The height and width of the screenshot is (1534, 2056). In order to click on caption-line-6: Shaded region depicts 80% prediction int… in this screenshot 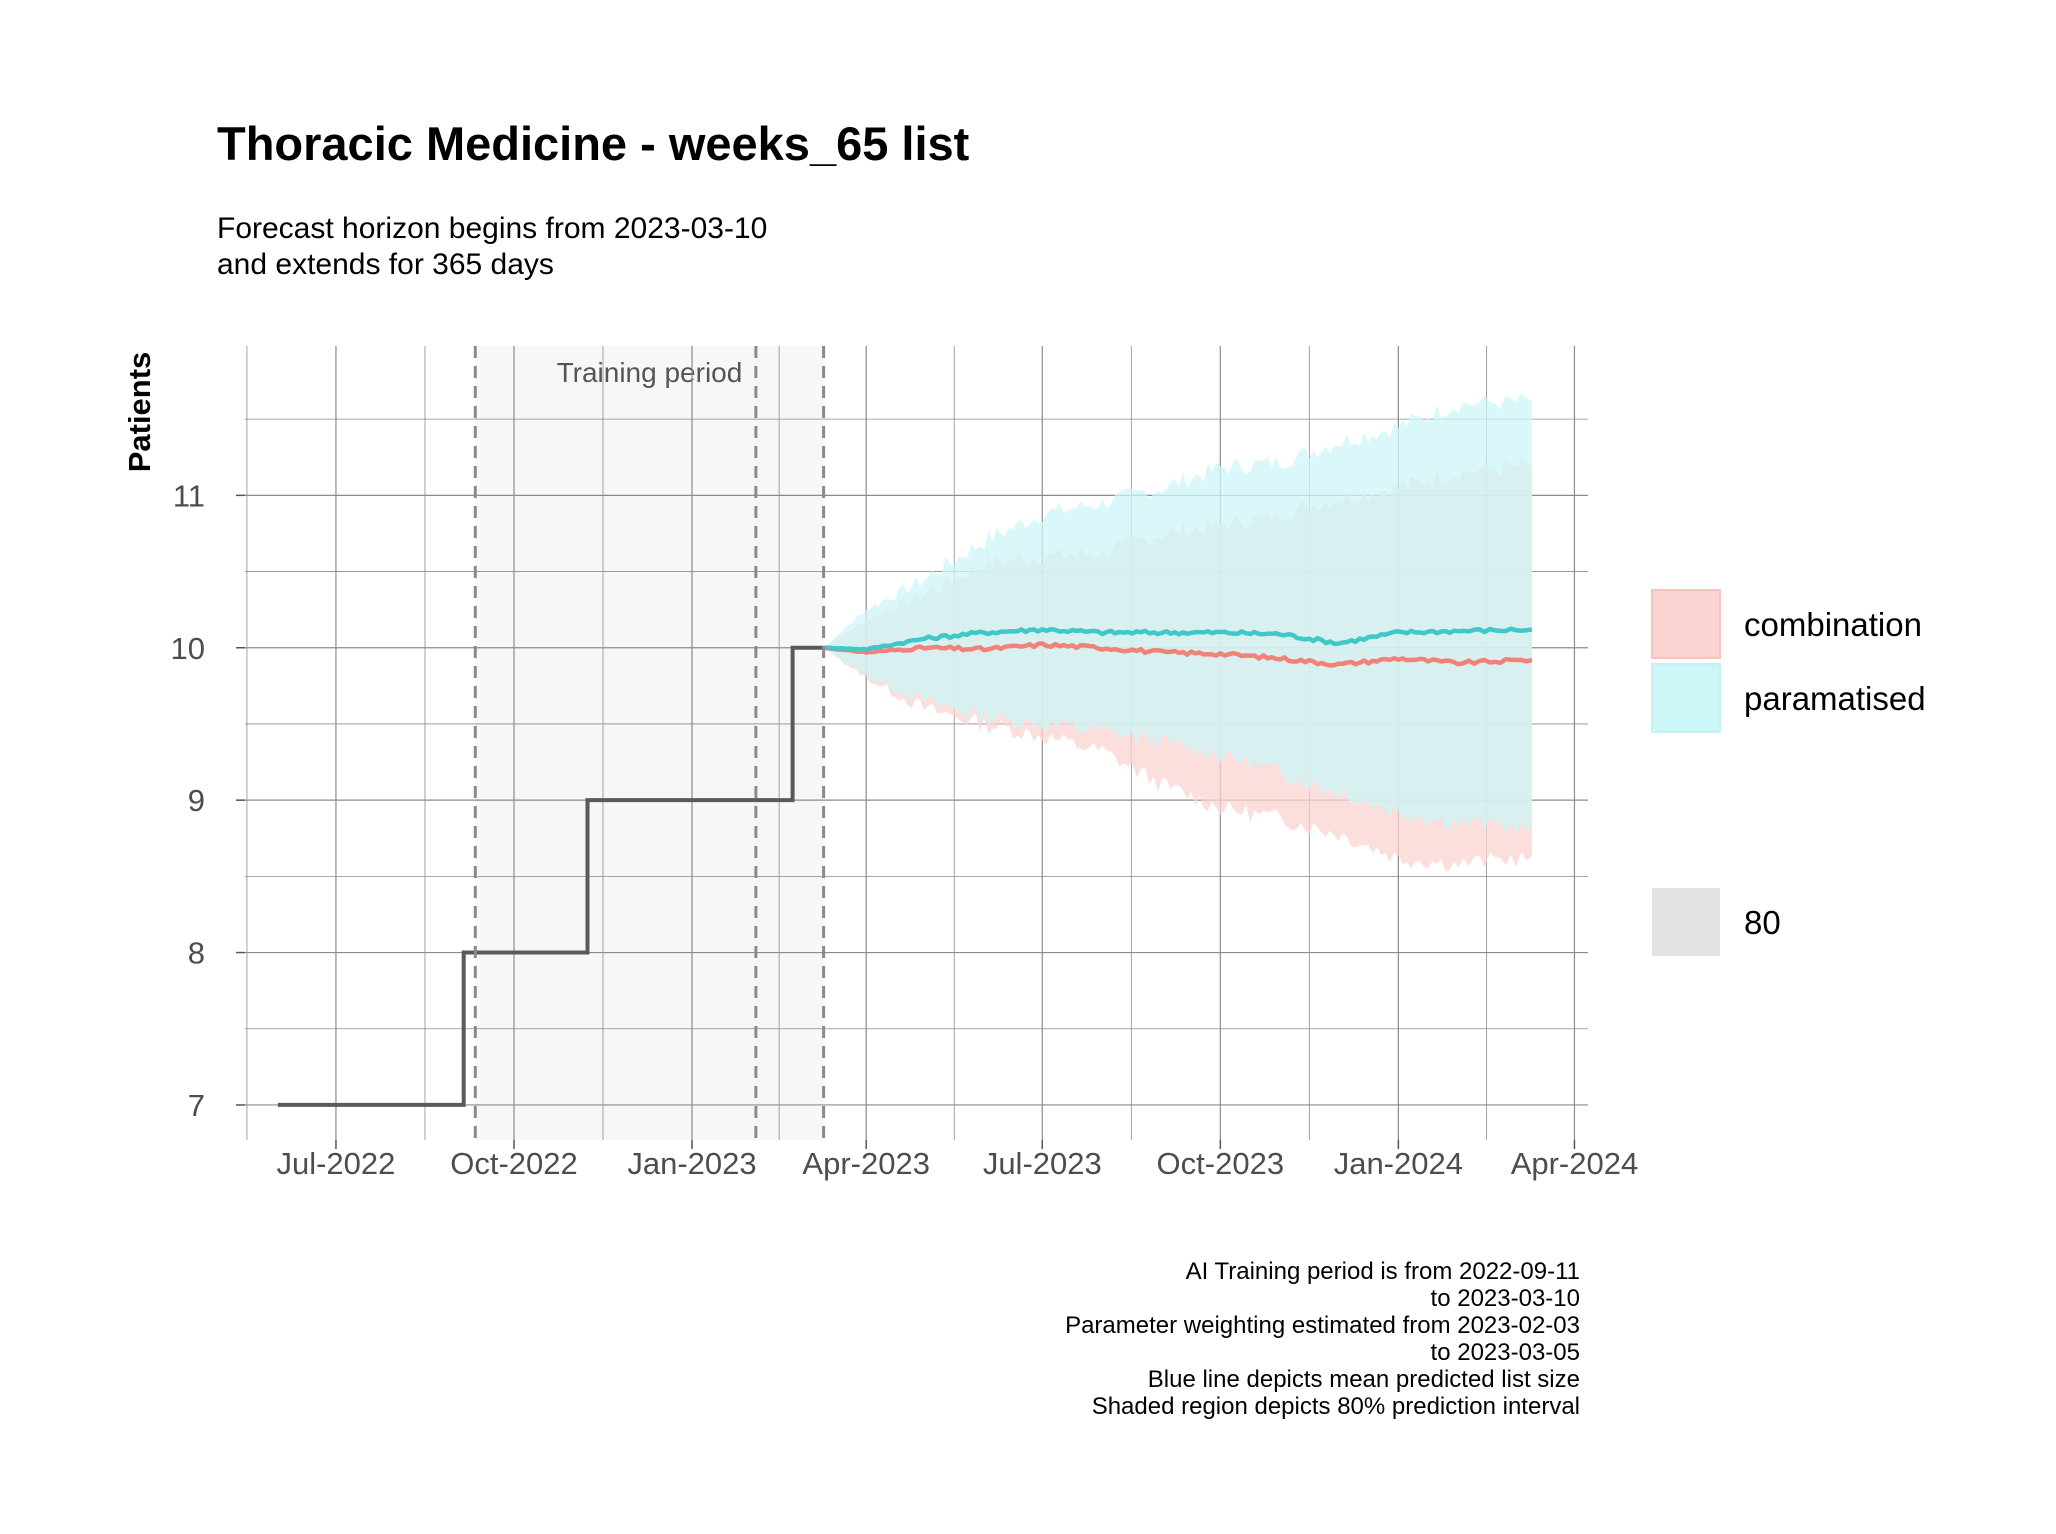, I will do `click(1335, 1406)`.